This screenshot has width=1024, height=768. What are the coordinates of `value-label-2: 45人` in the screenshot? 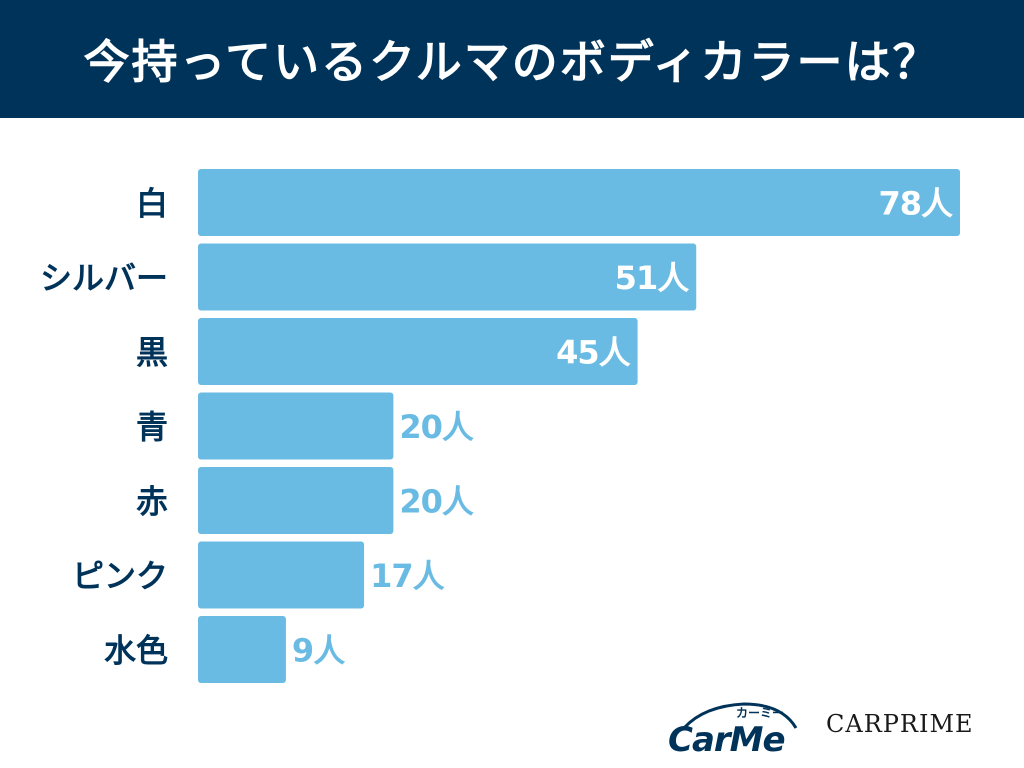 It's located at (593, 353).